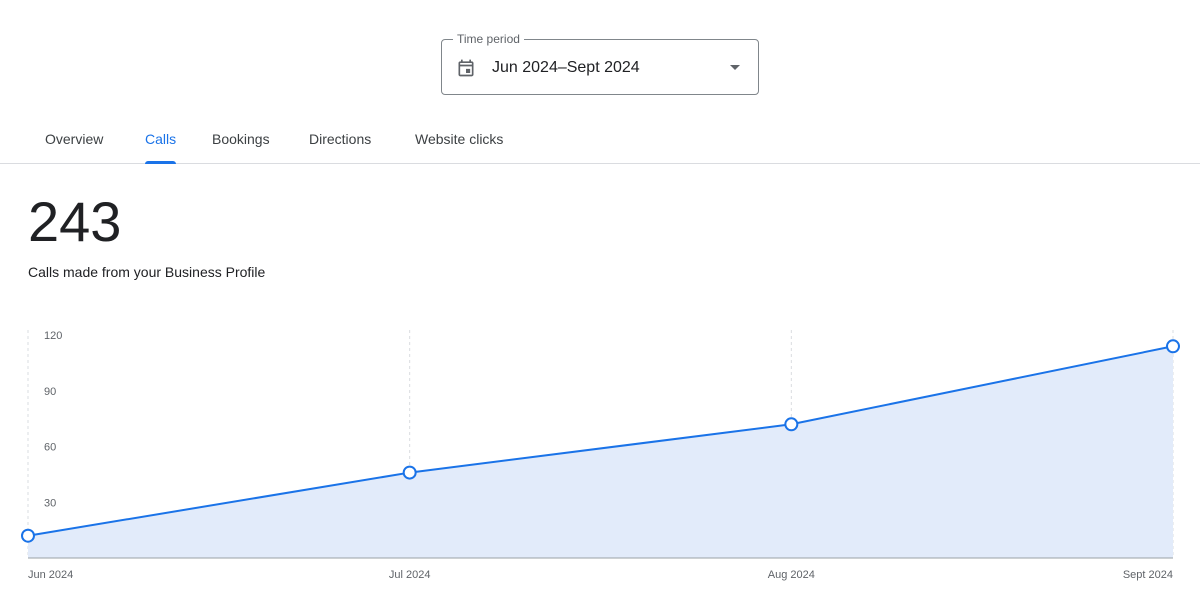  I want to click on x-tick-label: Jun 2024, so click(50, 575).